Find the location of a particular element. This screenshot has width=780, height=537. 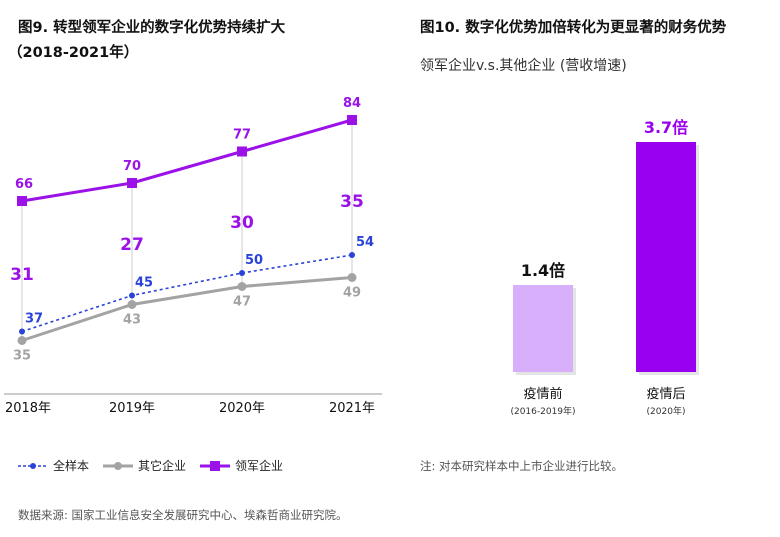

data-label: 47 is located at coordinates (242, 302).